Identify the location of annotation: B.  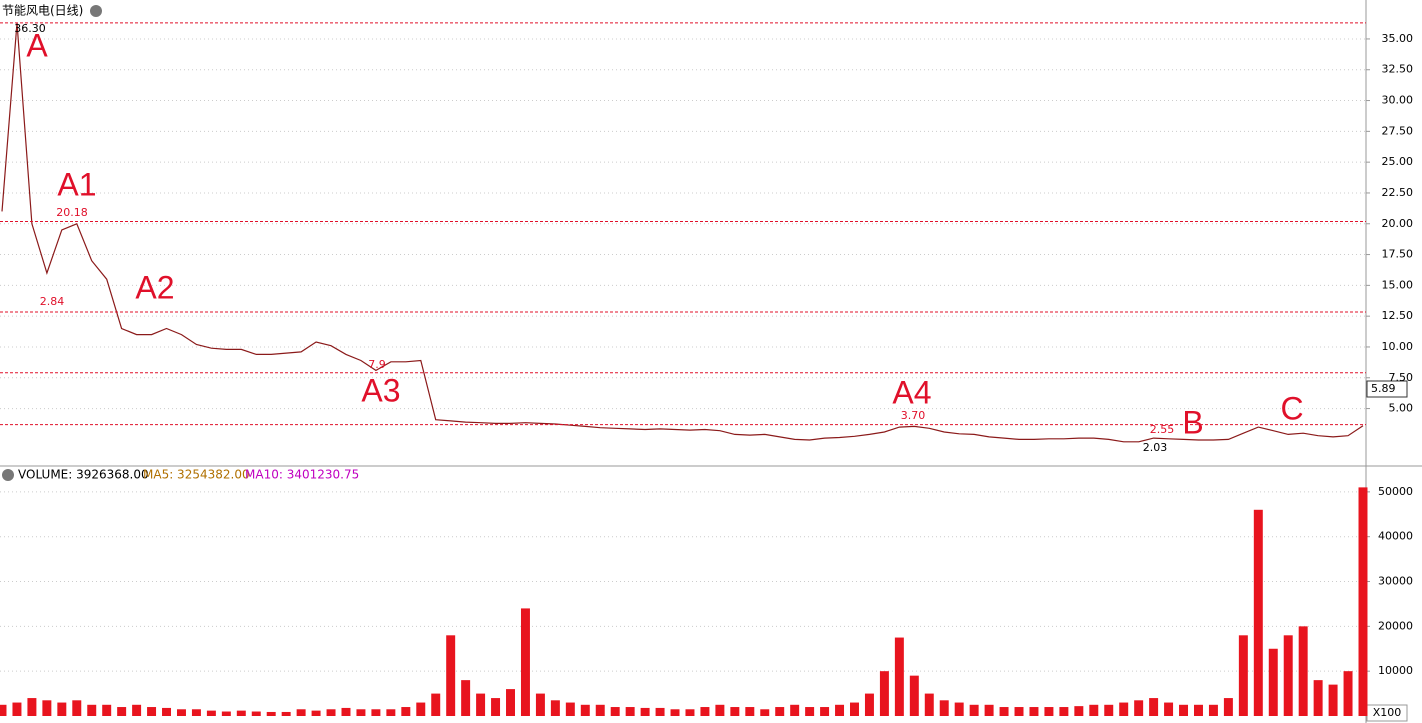
(1192, 422).